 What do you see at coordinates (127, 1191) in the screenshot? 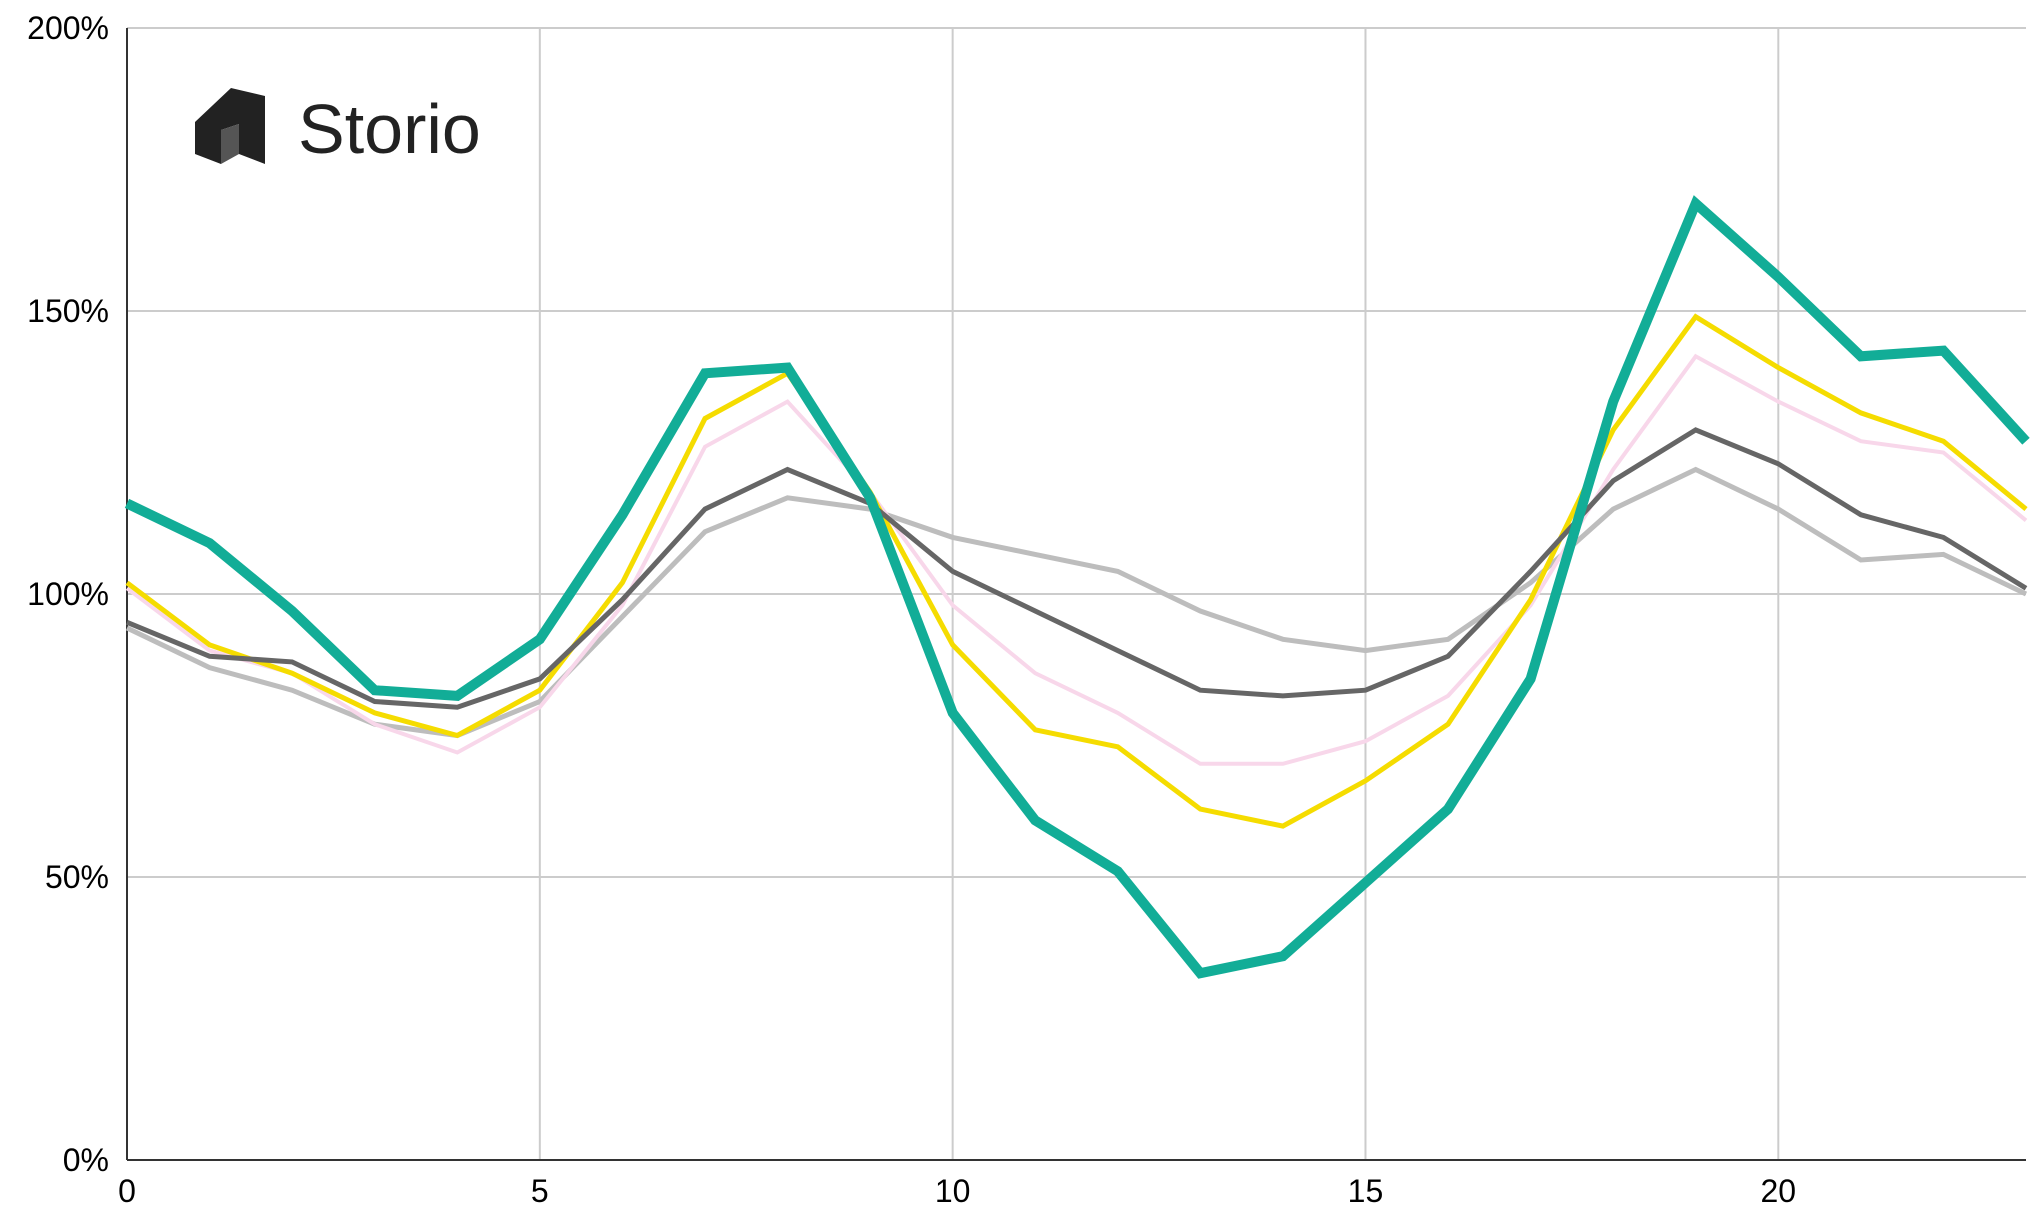
I see `x-tick-label: 0` at bounding box center [127, 1191].